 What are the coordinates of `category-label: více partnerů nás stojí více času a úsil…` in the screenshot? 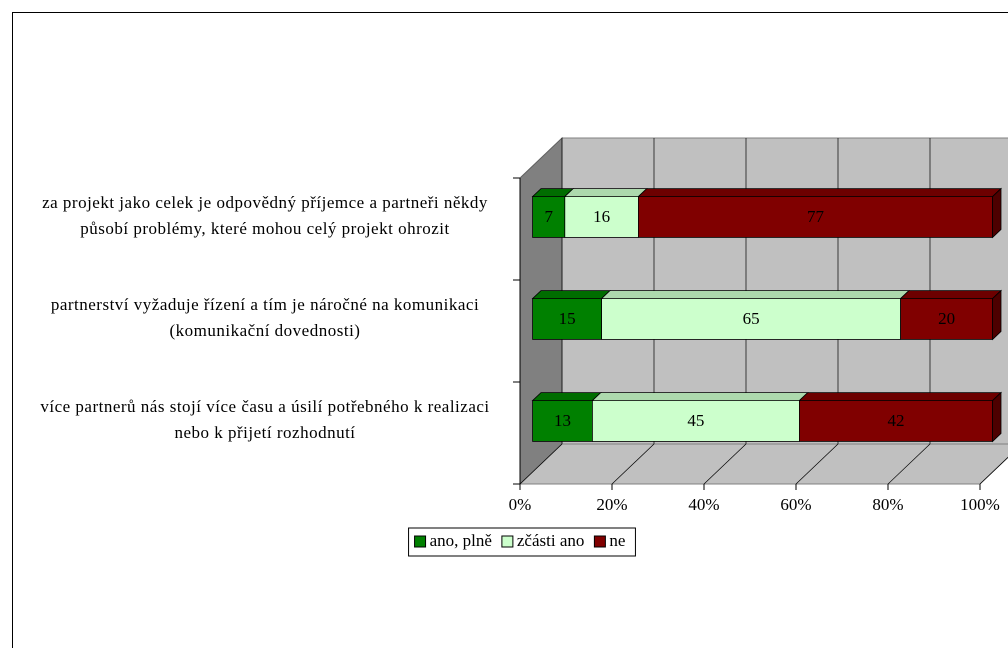 It's located at (264, 419).